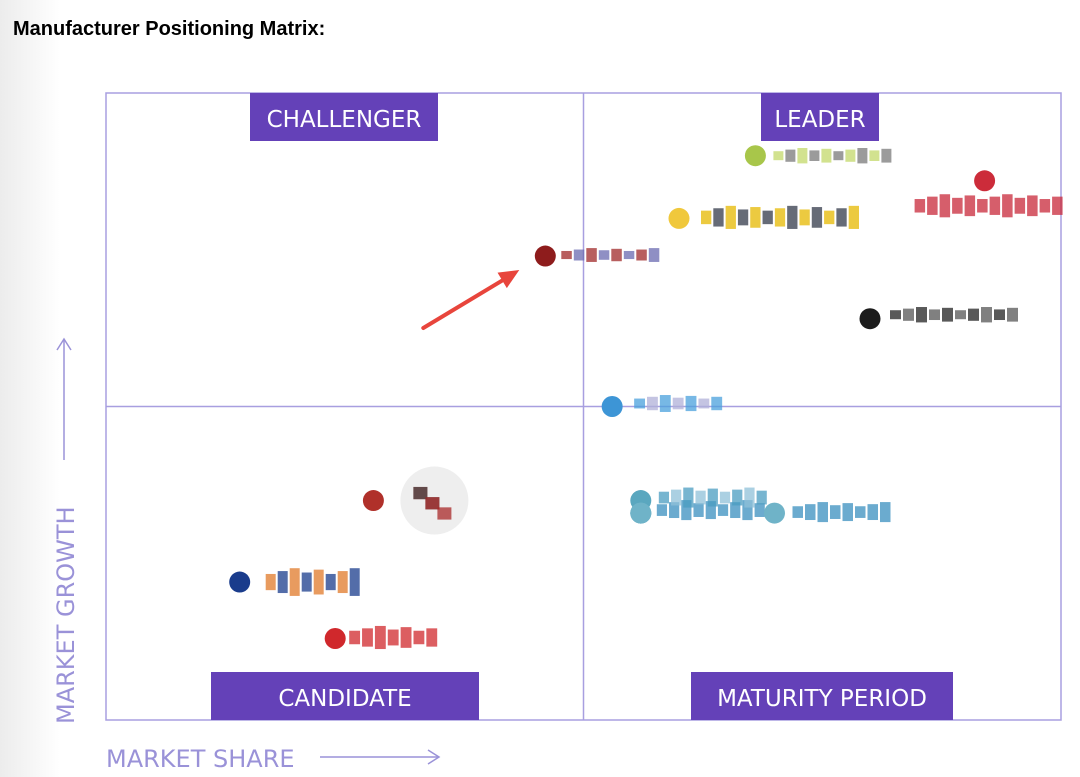 The image size is (1080, 777). I want to click on highlighted-vendor-point, so click(545, 256).